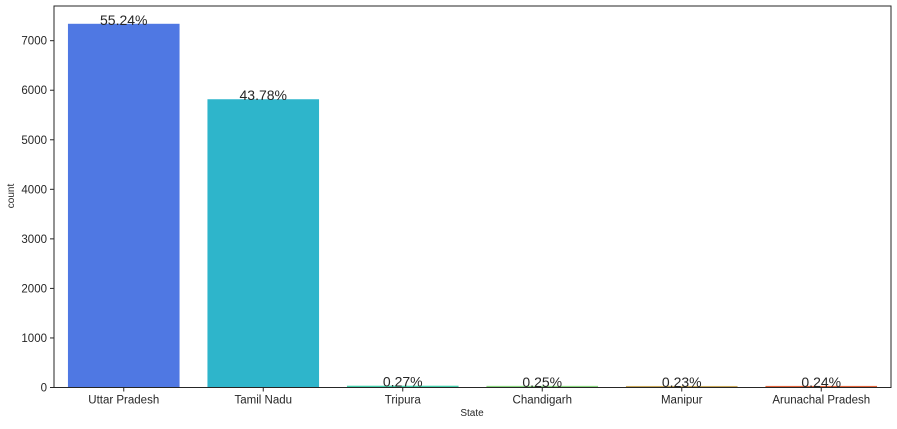 The width and height of the screenshot is (897, 429). What do you see at coordinates (821, 386) in the screenshot?
I see `bar-arunachal-pradesh` at bounding box center [821, 386].